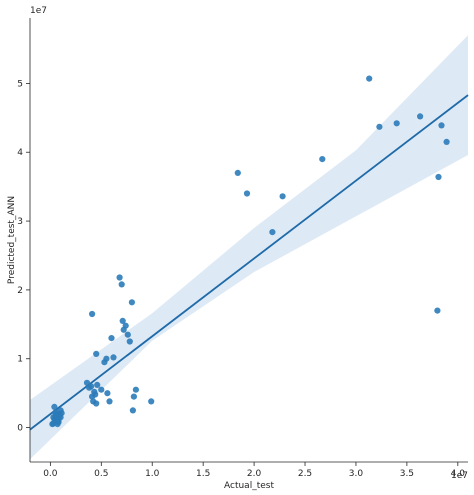  Describe the element at coordinates (50, 474) in the screenshot. I see `x-tick-label: 0.0` at that location.